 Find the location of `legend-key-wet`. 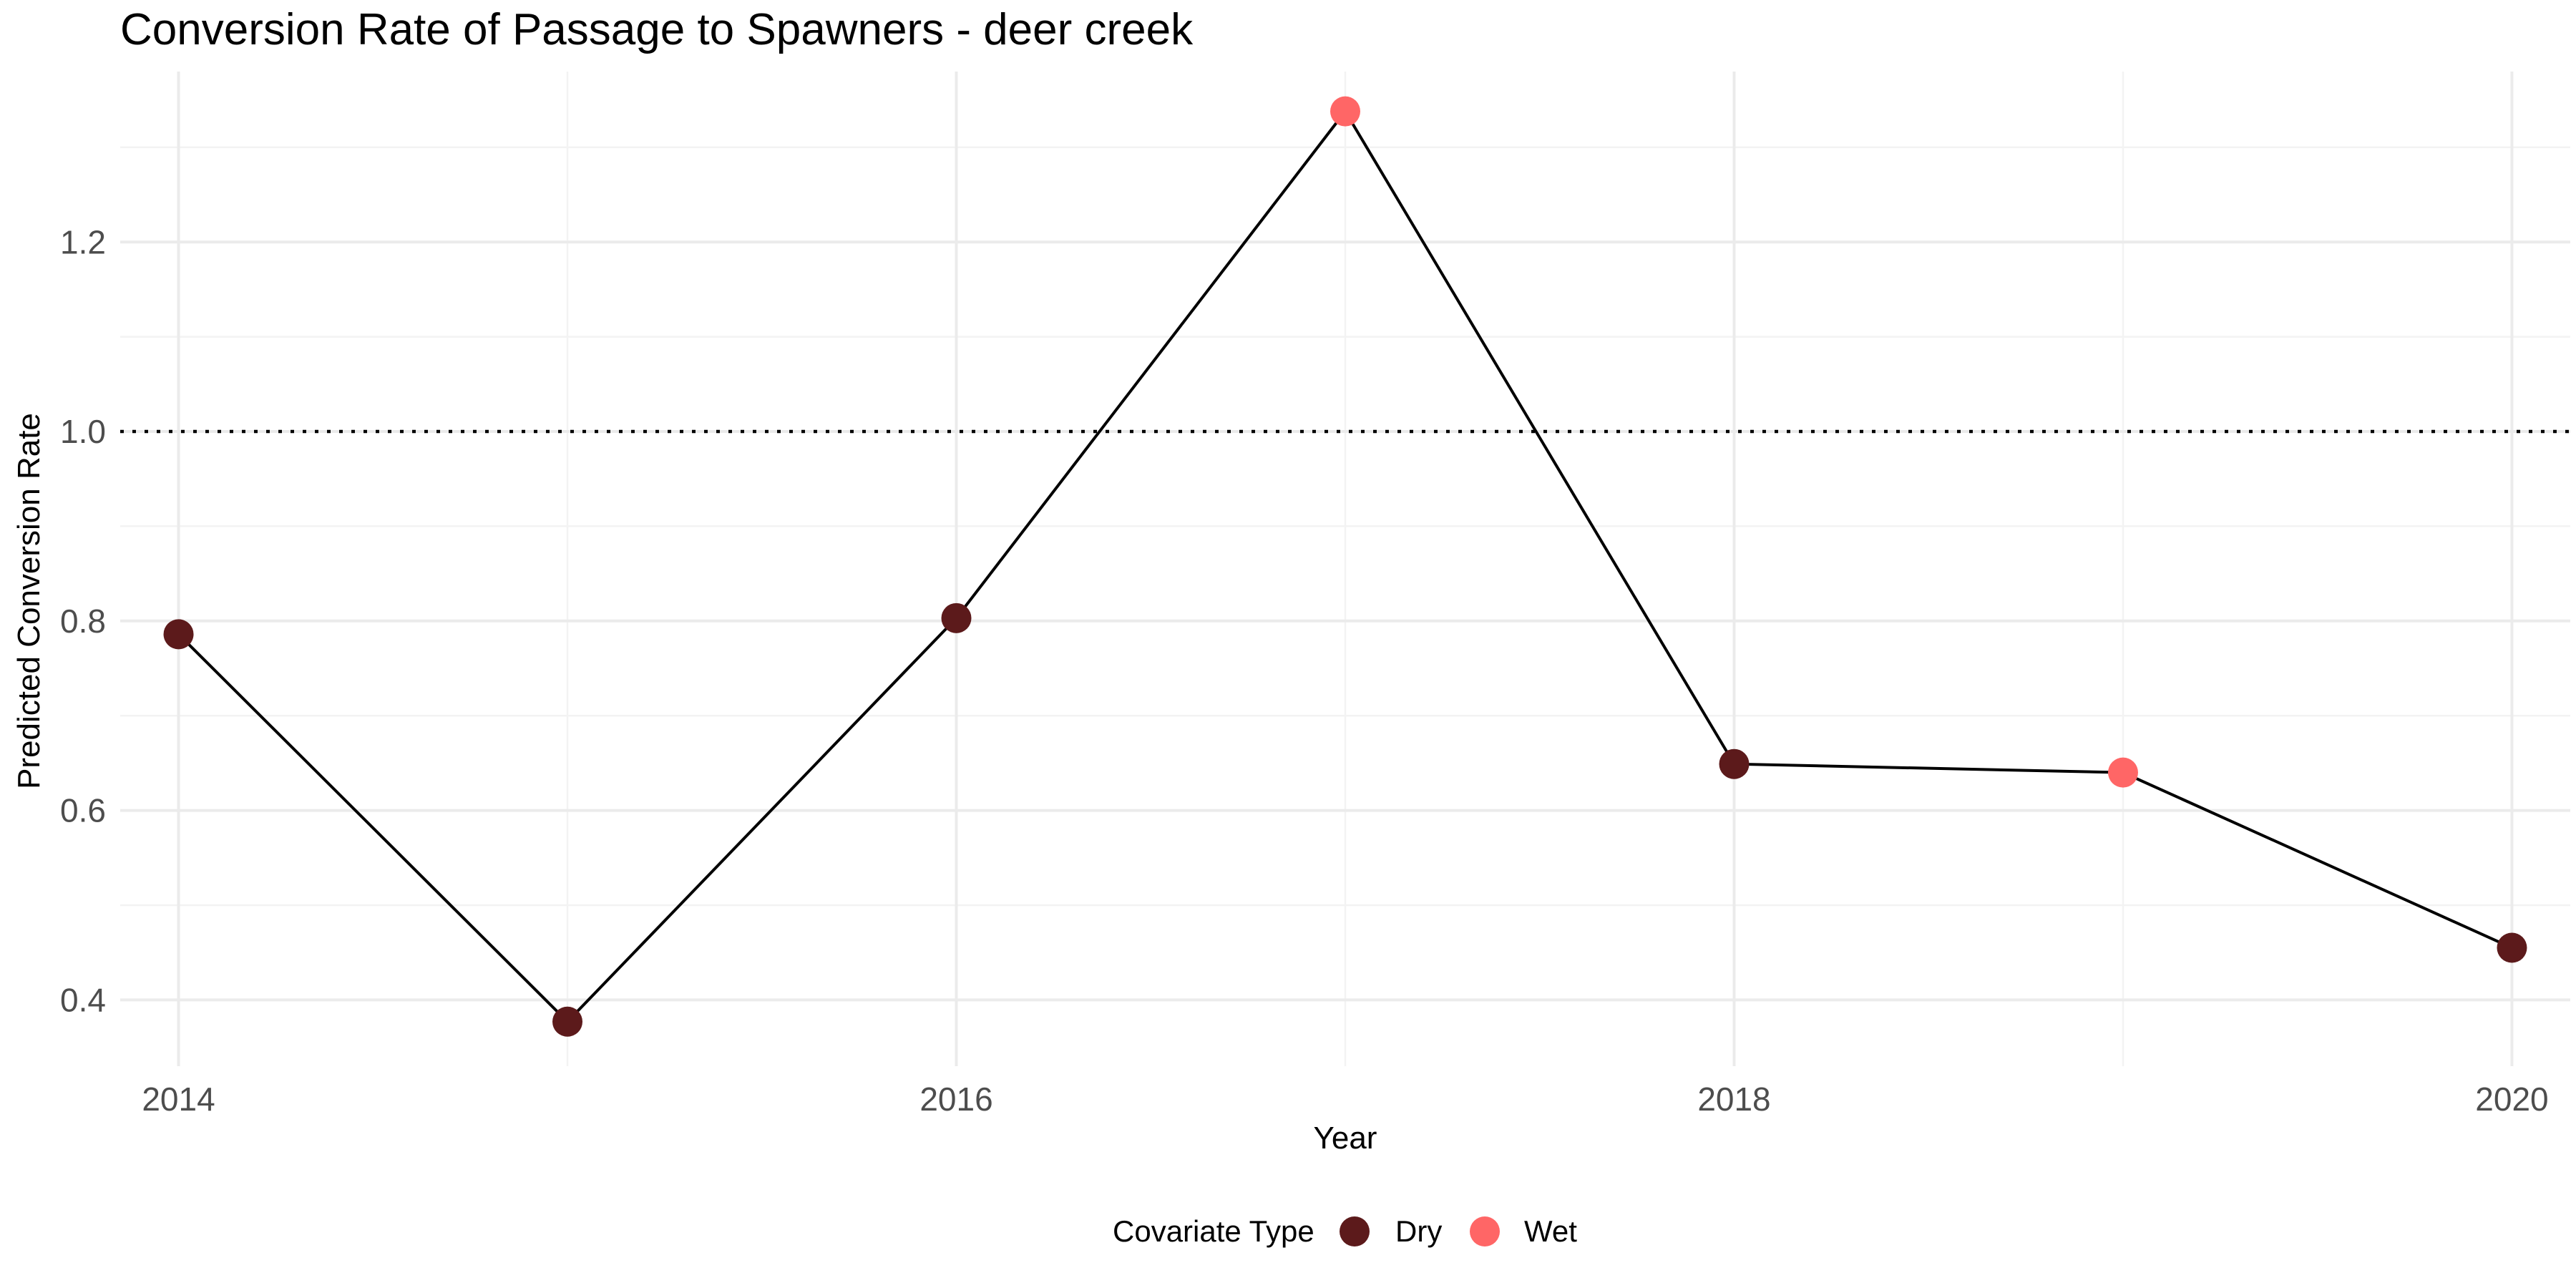

legend-key-wet is located at coordinates (1485, 1231).